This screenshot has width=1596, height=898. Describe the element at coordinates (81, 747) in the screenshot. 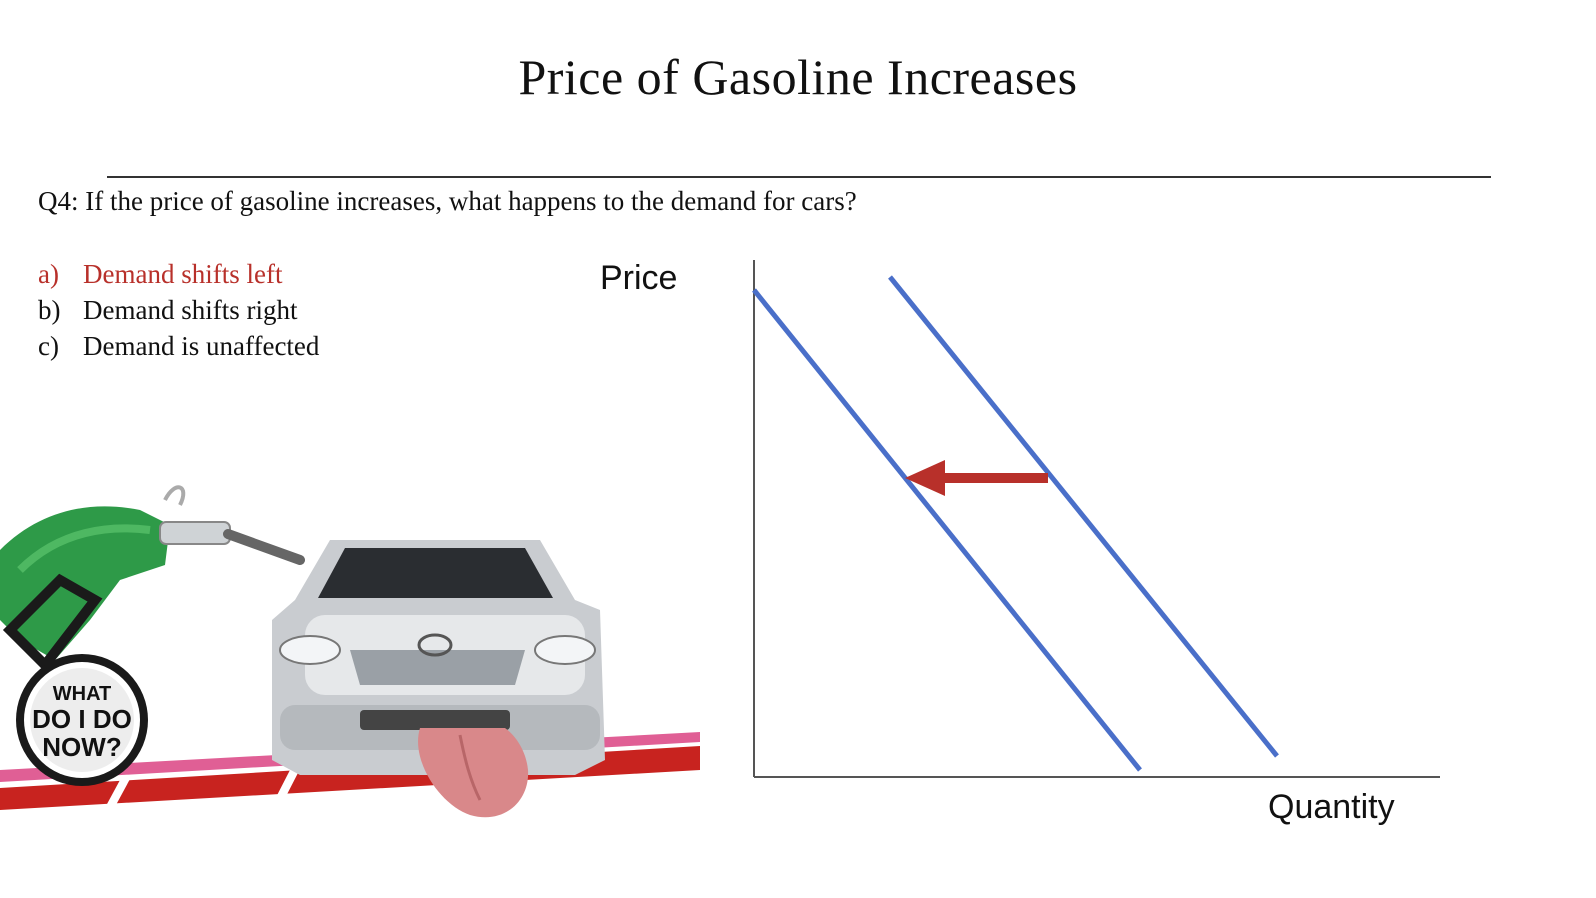

I see `badge-line-3: NOW?` at that location.